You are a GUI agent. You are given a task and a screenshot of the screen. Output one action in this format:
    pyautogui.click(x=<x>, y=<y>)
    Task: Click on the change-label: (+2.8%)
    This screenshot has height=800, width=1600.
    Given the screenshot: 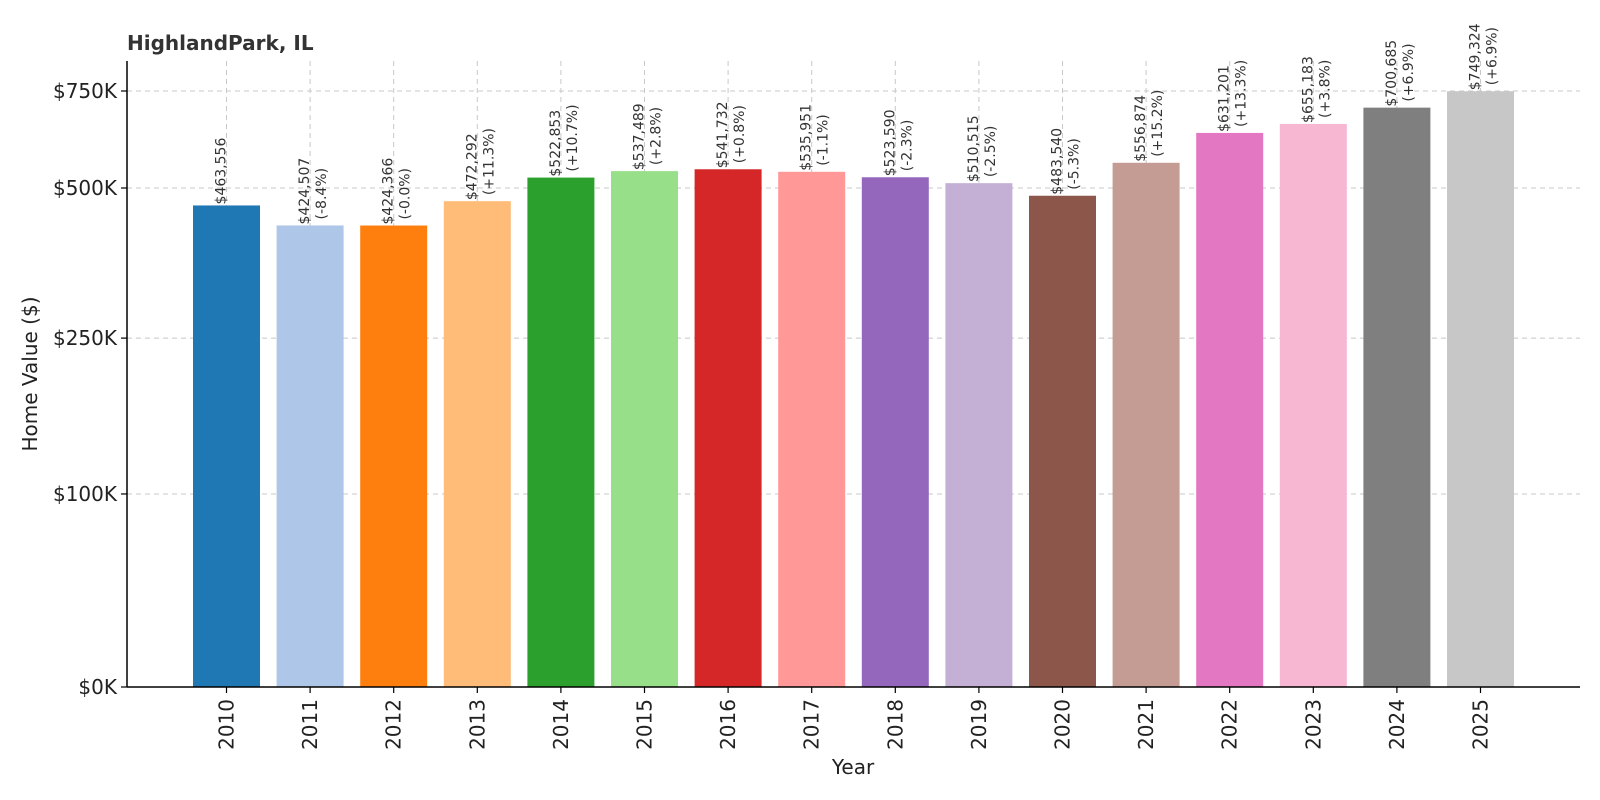 What is the action you would take?
    pyautogui.click(x=657, y=136)
    